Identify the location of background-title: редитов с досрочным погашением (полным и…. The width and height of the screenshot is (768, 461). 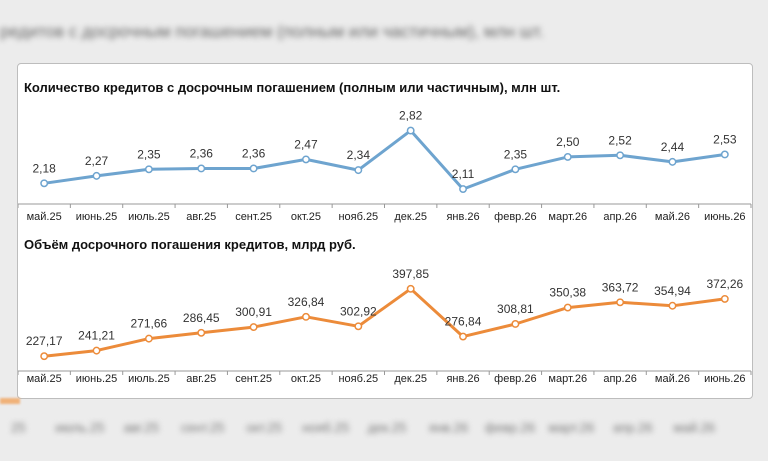
(272, 31).